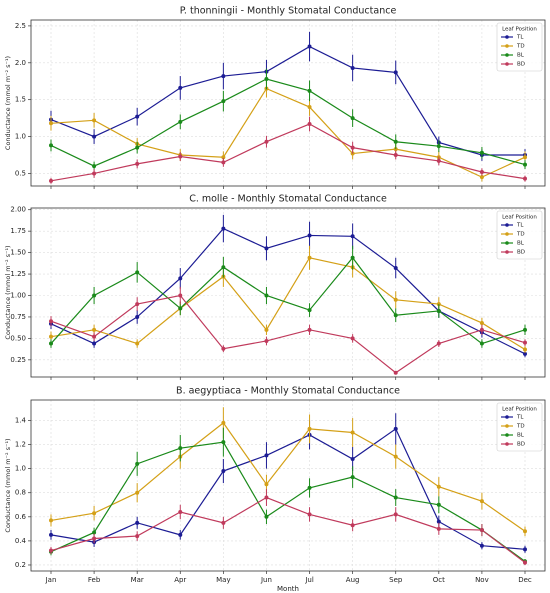 Image resolution: width=550 pixels, height=593 pixels. What do you see at coordinates (18, 296) in the screenshot?
I see `y-tick-label: 1.00` at bounding box center [18, 296].